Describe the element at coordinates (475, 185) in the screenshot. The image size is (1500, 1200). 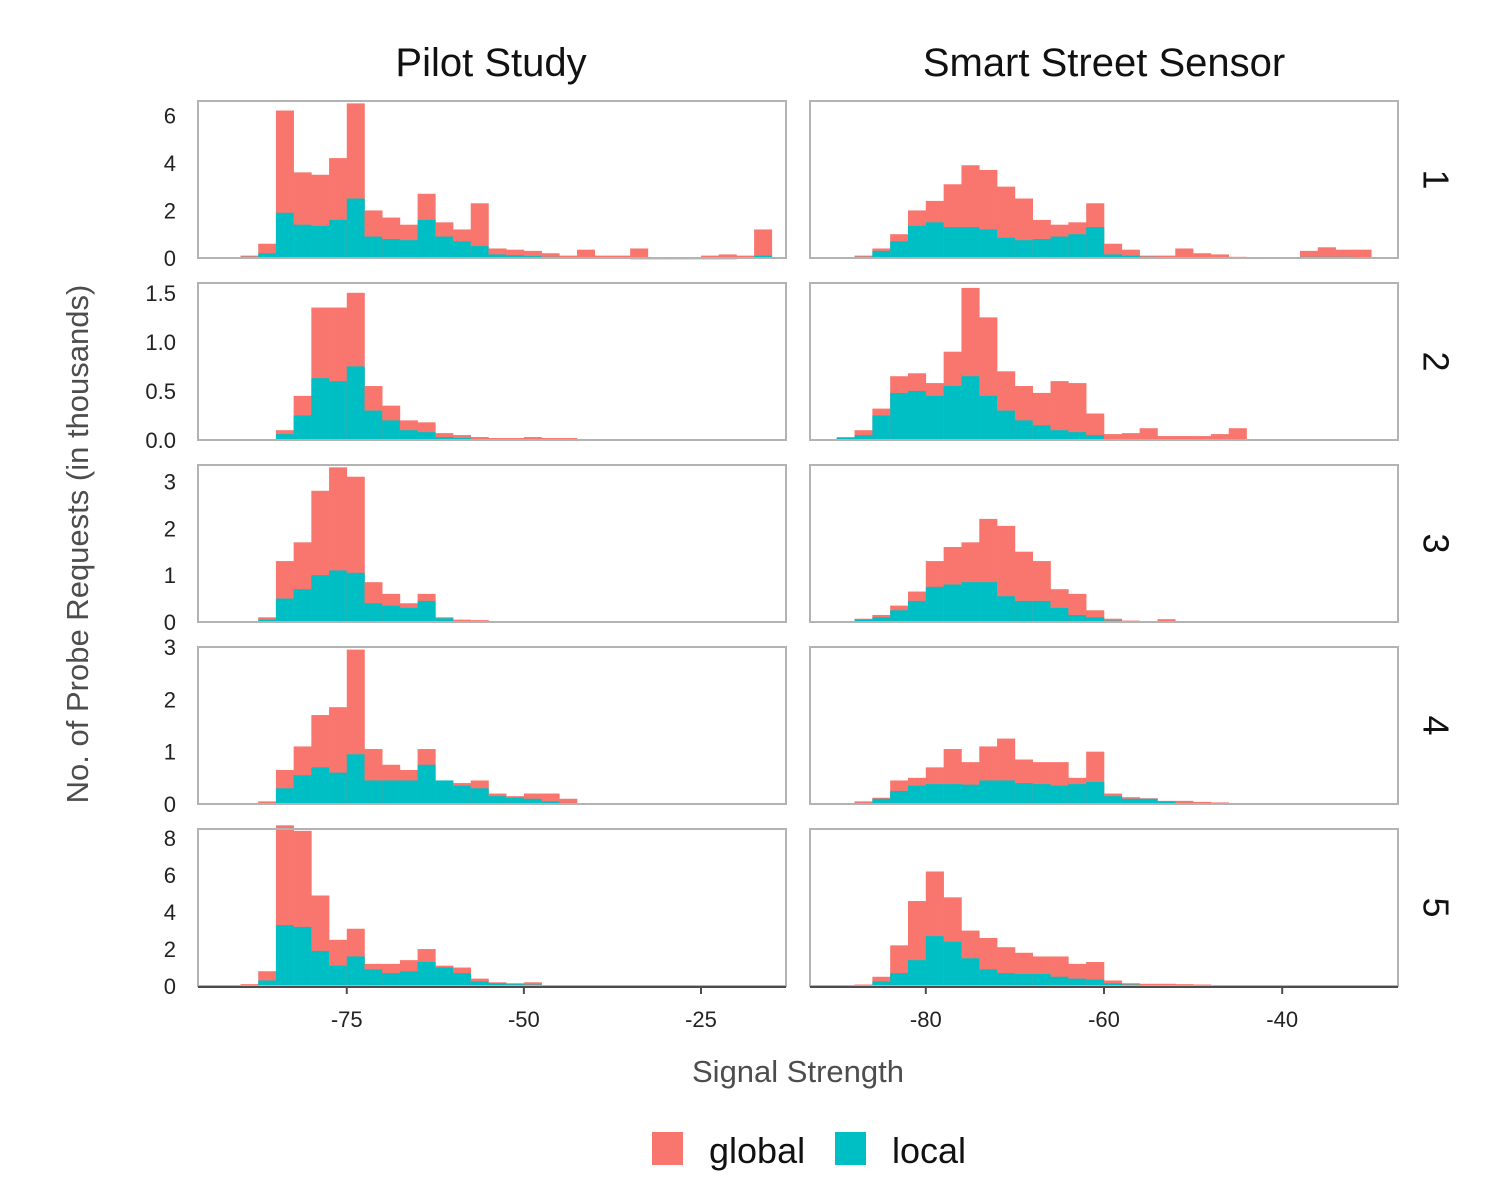
I see `facet-pilot-row-1: 0 2 4 6` at that location.